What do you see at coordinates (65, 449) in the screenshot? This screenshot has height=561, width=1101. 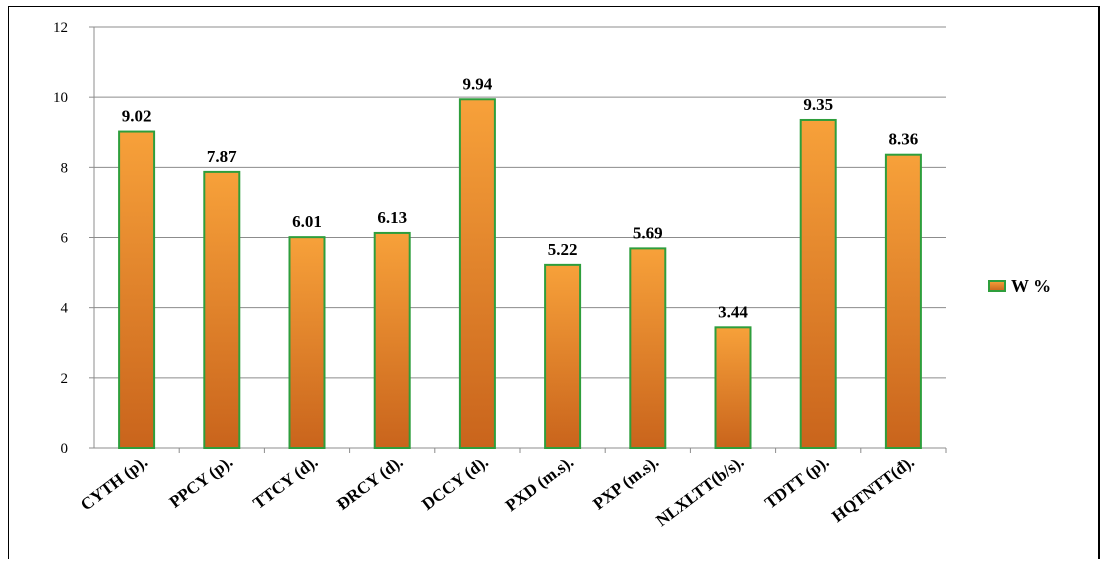 I see `y-tick-label: 0` at bounding box center [65, 449].